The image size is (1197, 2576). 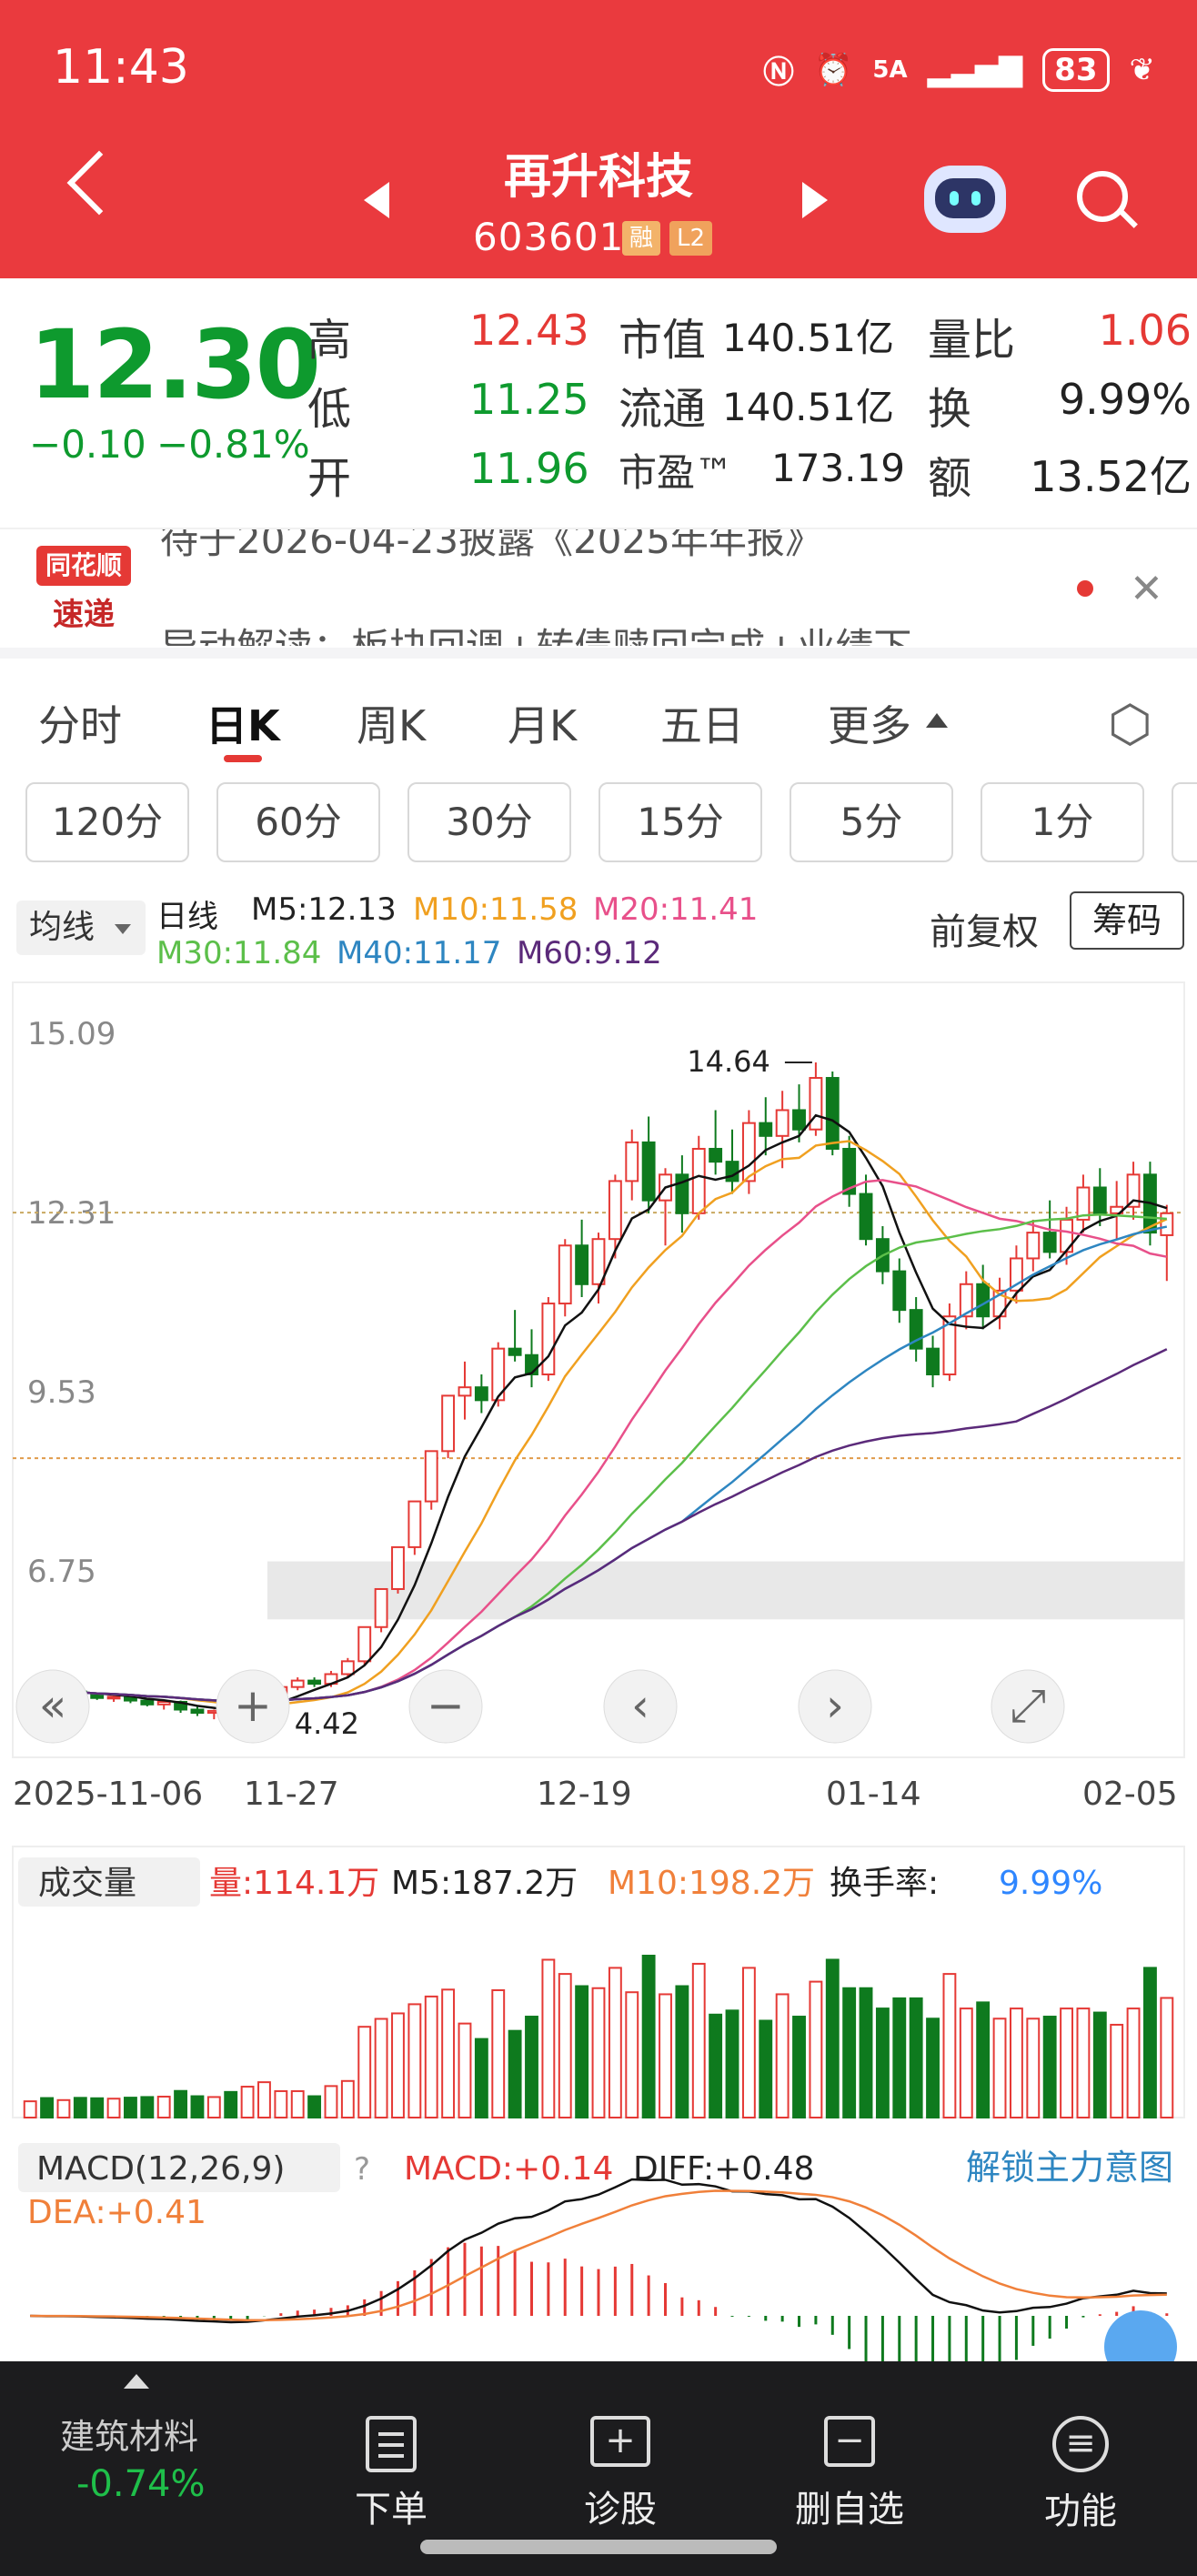 What do you see at coordinates (620, 2474) in the screenshot?
I see `diagnose-button: + 诊股` at bounding box center [620, 2474].